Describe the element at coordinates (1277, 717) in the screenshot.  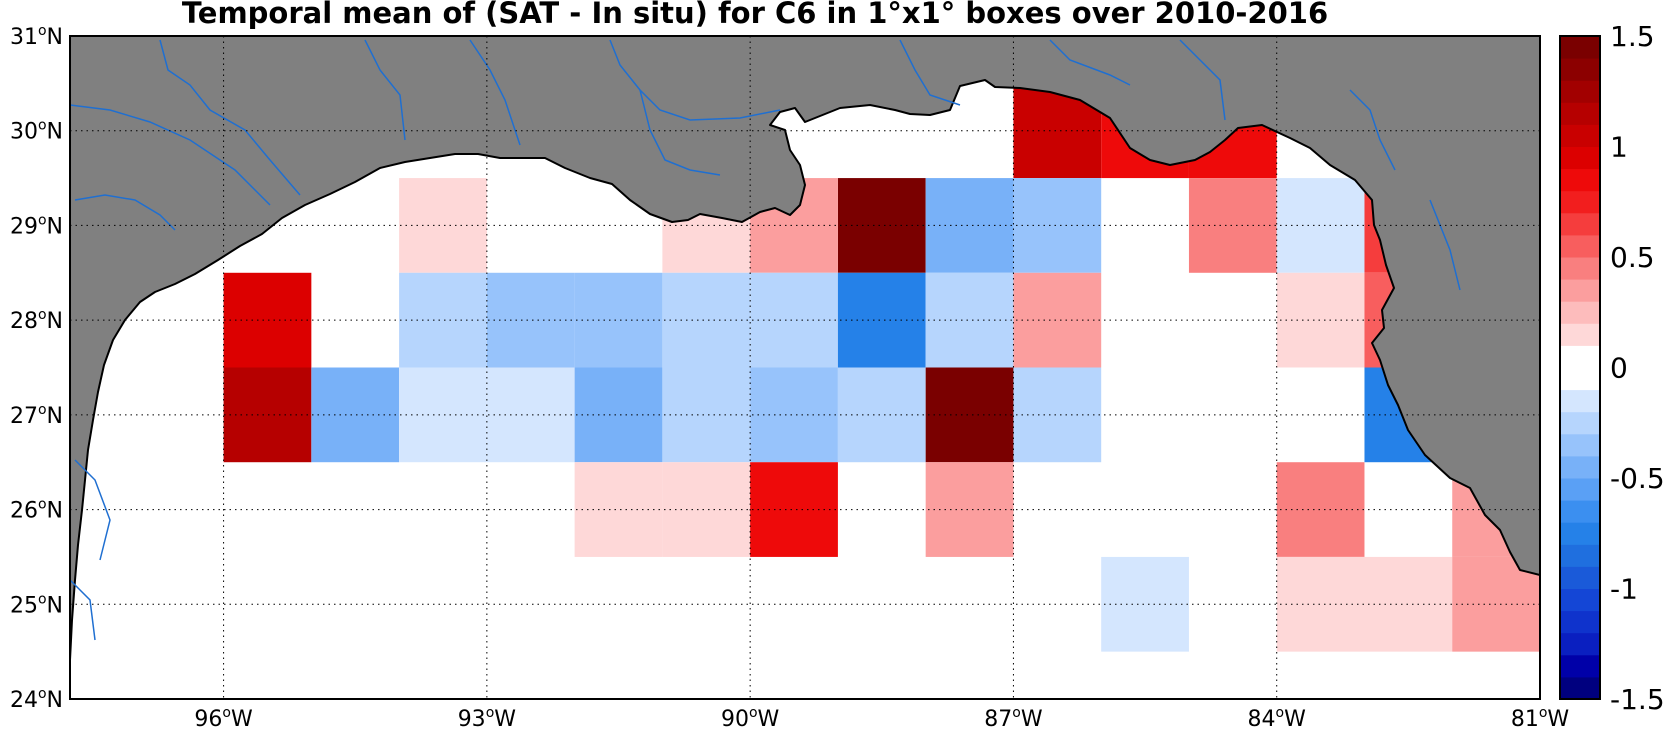
I see `coordinate-label: 84oW` at that location.